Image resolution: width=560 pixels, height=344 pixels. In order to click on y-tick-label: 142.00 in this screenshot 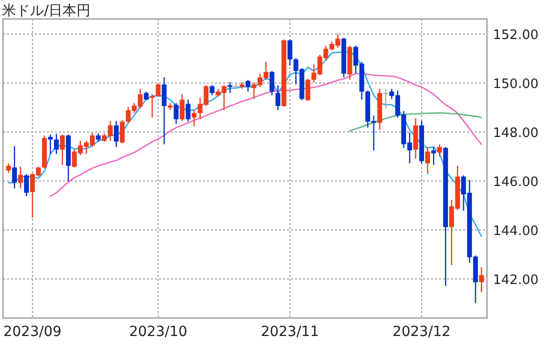, I will do `click(515, 280)`.